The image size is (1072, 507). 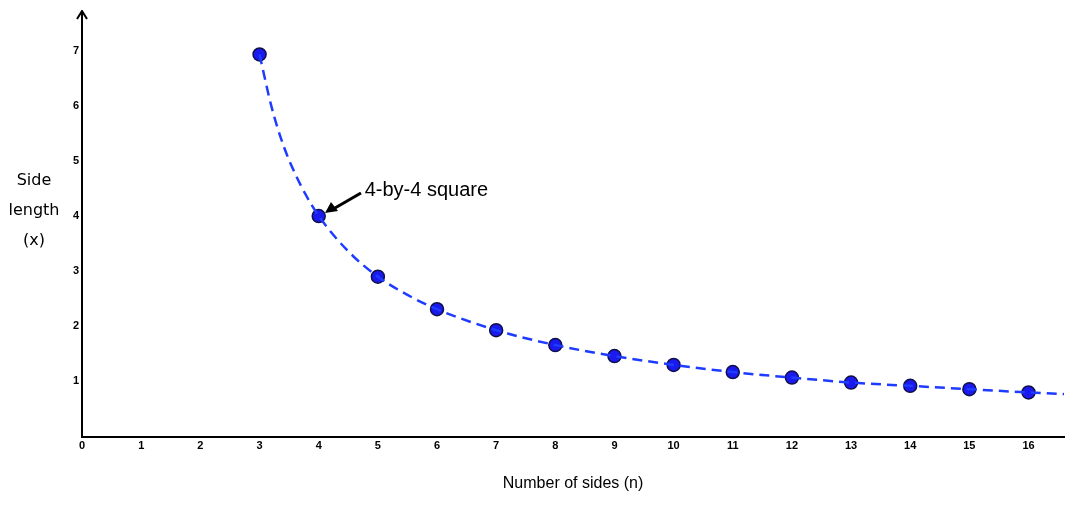 What do you see at coordinates (426, 188) in the screenshot?
I see `annotation: 4-by-4 square` at bounding box center [426, 188].